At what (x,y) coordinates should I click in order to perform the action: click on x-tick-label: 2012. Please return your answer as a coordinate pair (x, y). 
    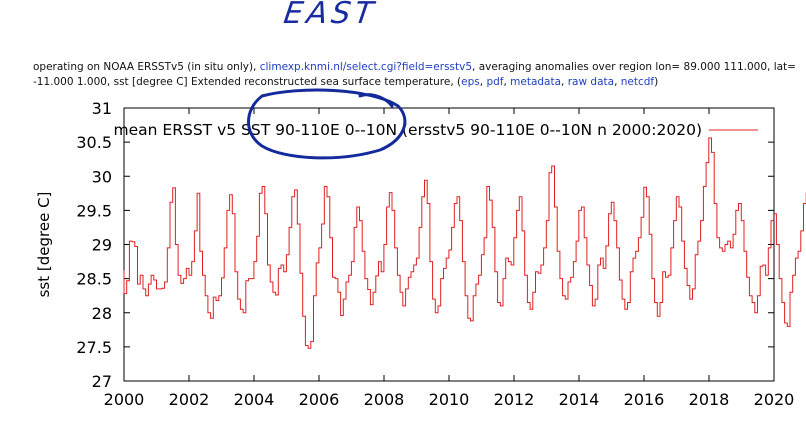
    Looking at the image, I should click on (514, 399).